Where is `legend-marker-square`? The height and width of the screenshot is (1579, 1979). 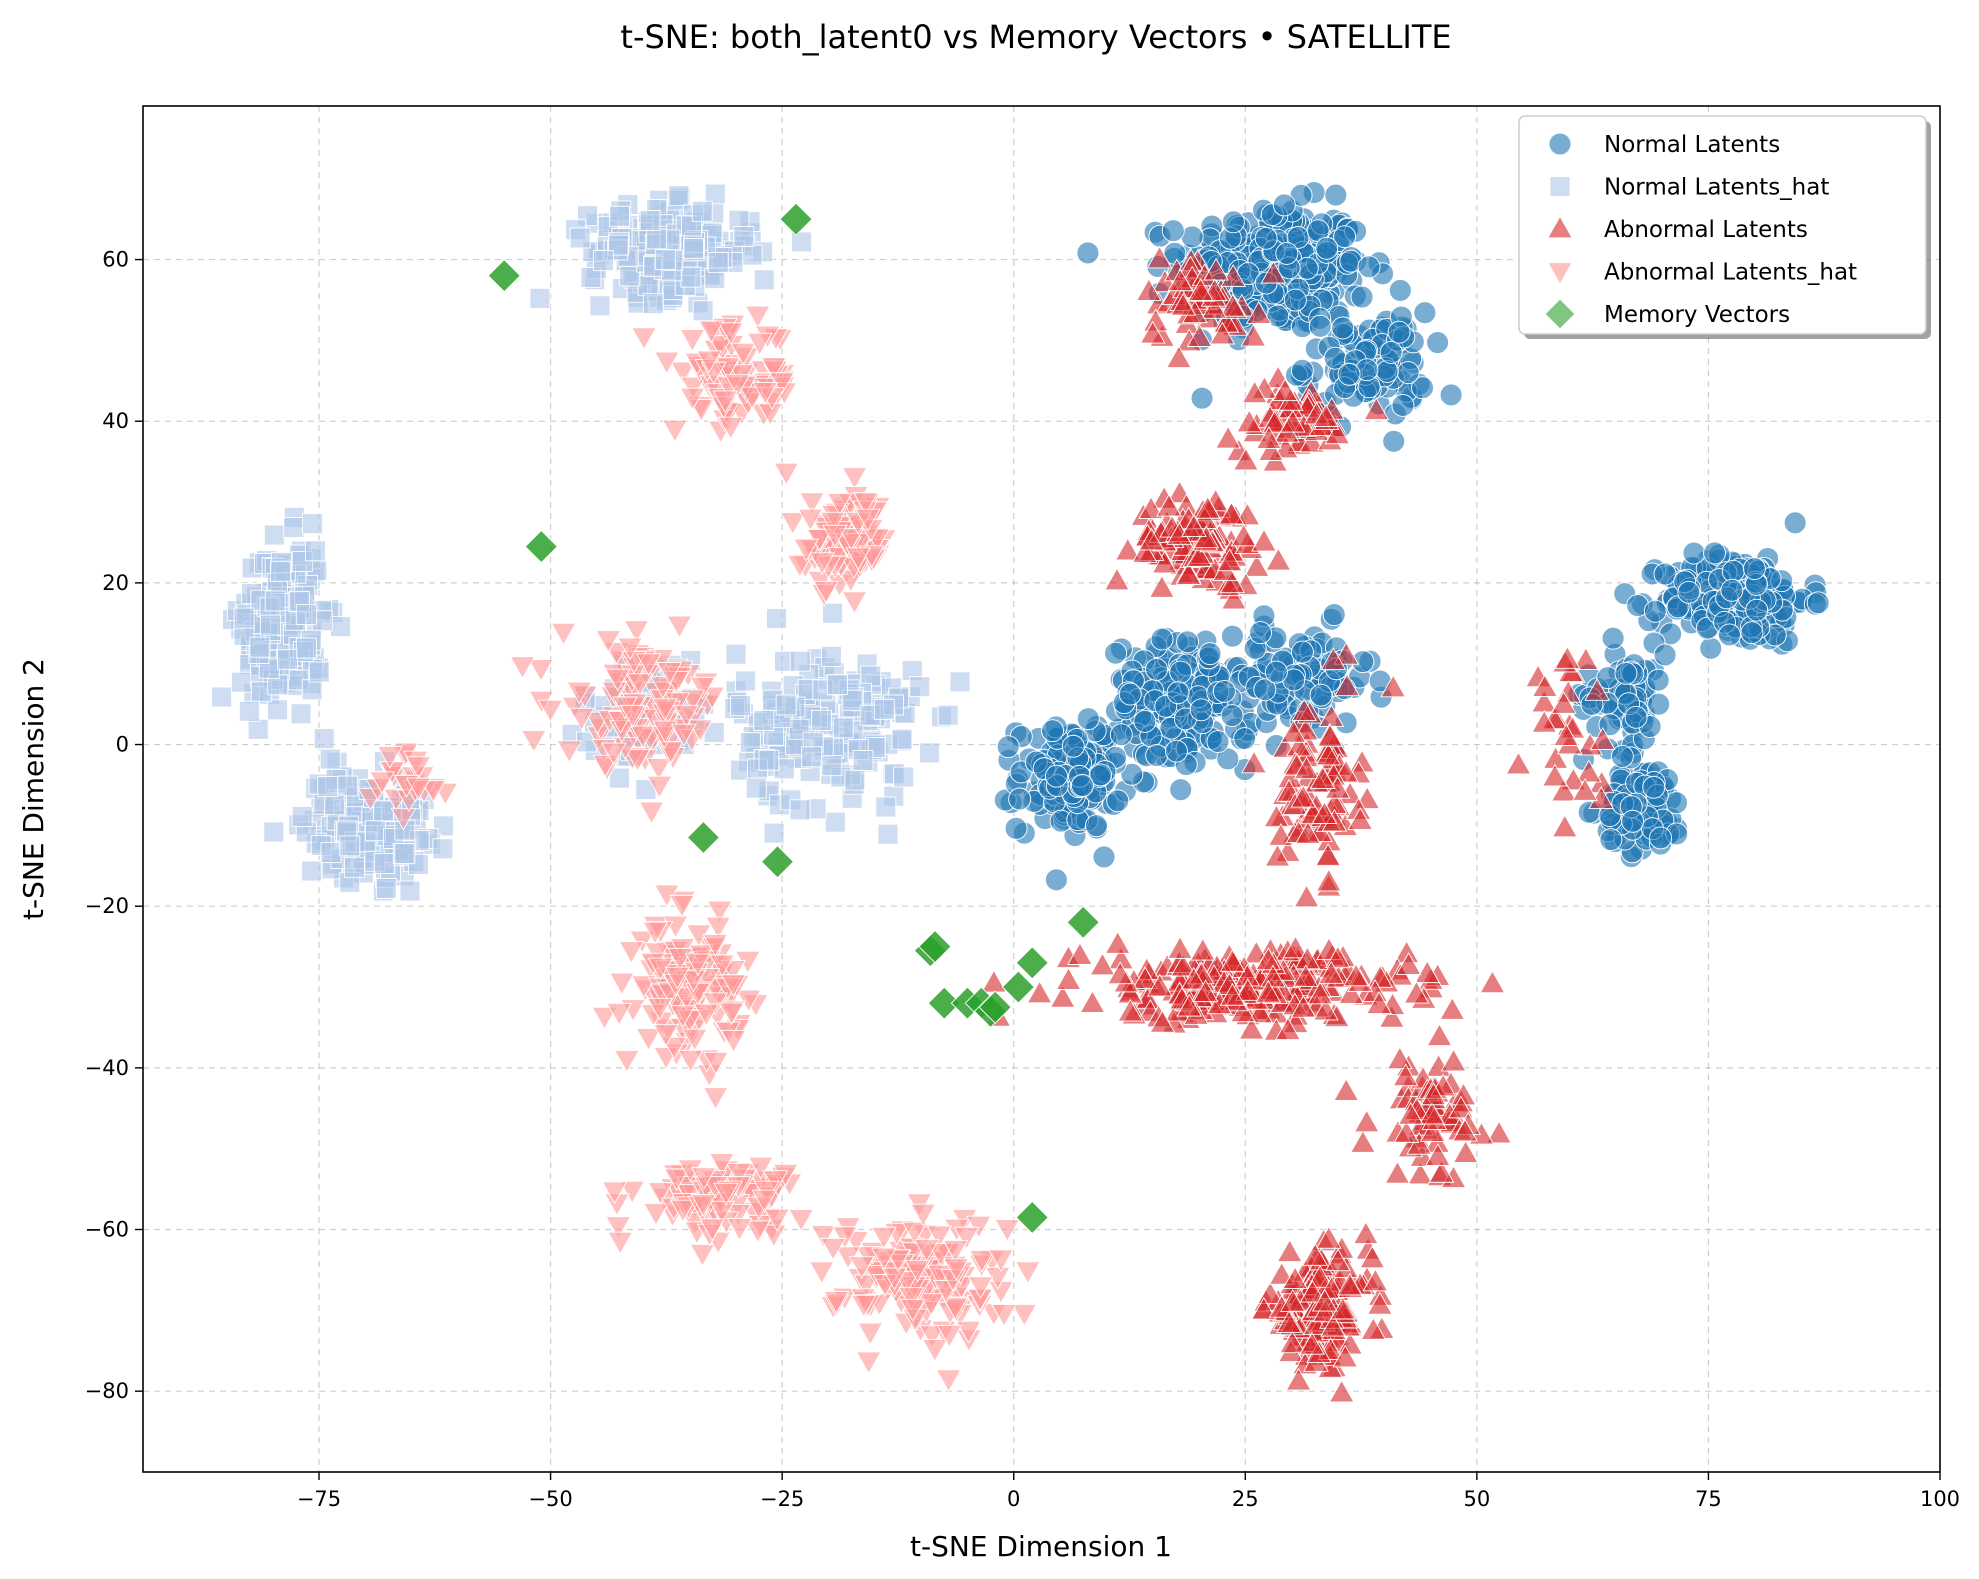
legend-marker-square is located at coordinates (1560, 186).